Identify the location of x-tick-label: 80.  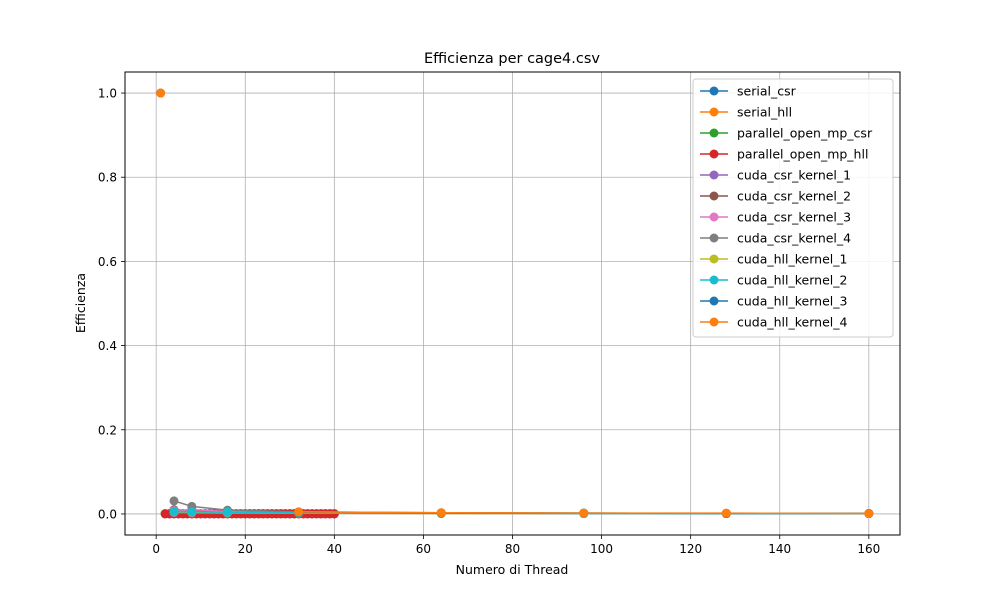
(512, 549).